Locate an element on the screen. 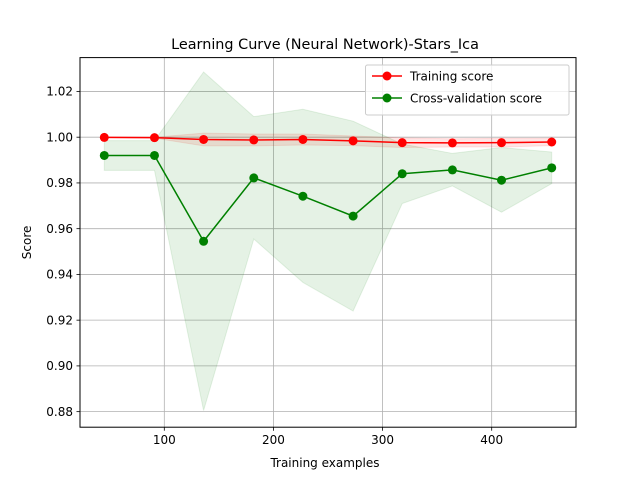  x-axis-label: Training examples is located at coordinates (324, 463).